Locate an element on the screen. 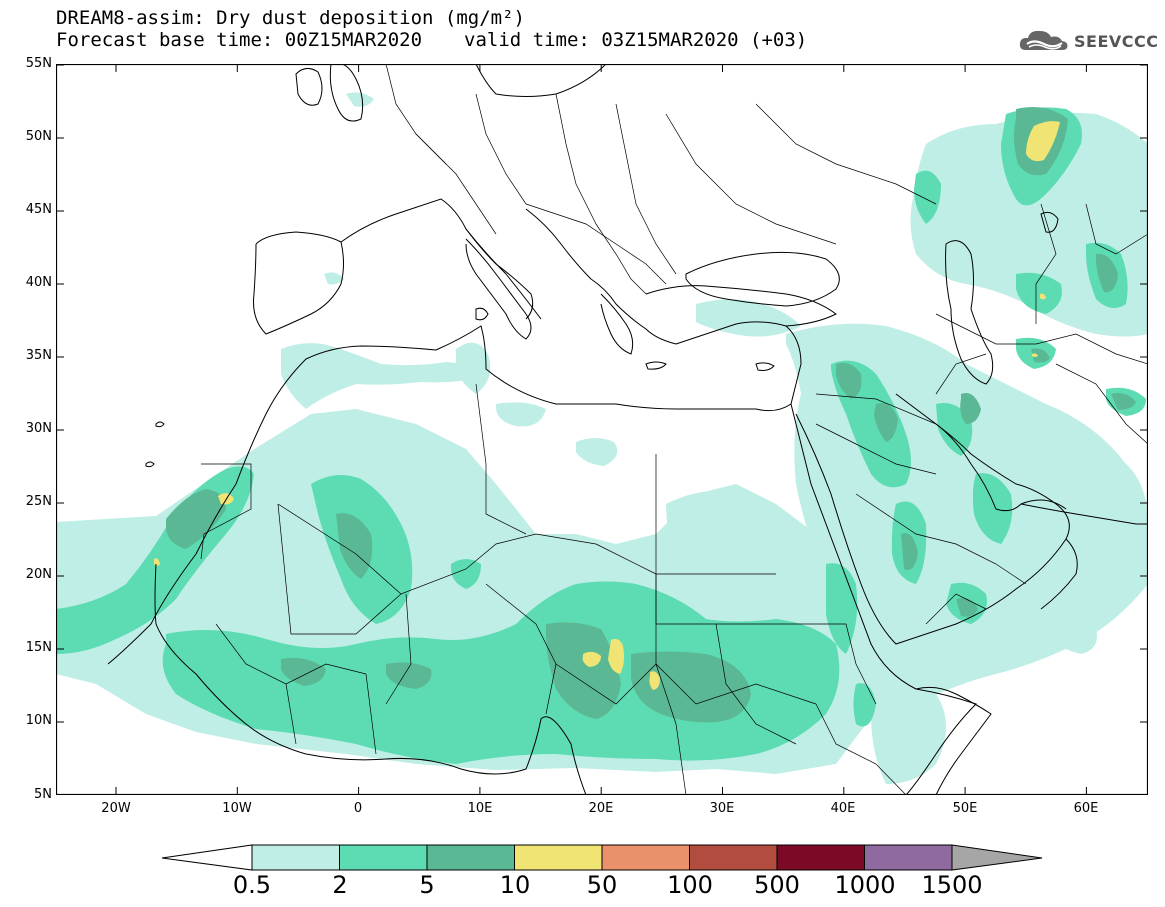 The height and width of the screenshot is (907, 1165). lat-label: 40N is located at coordinates (38, 282).